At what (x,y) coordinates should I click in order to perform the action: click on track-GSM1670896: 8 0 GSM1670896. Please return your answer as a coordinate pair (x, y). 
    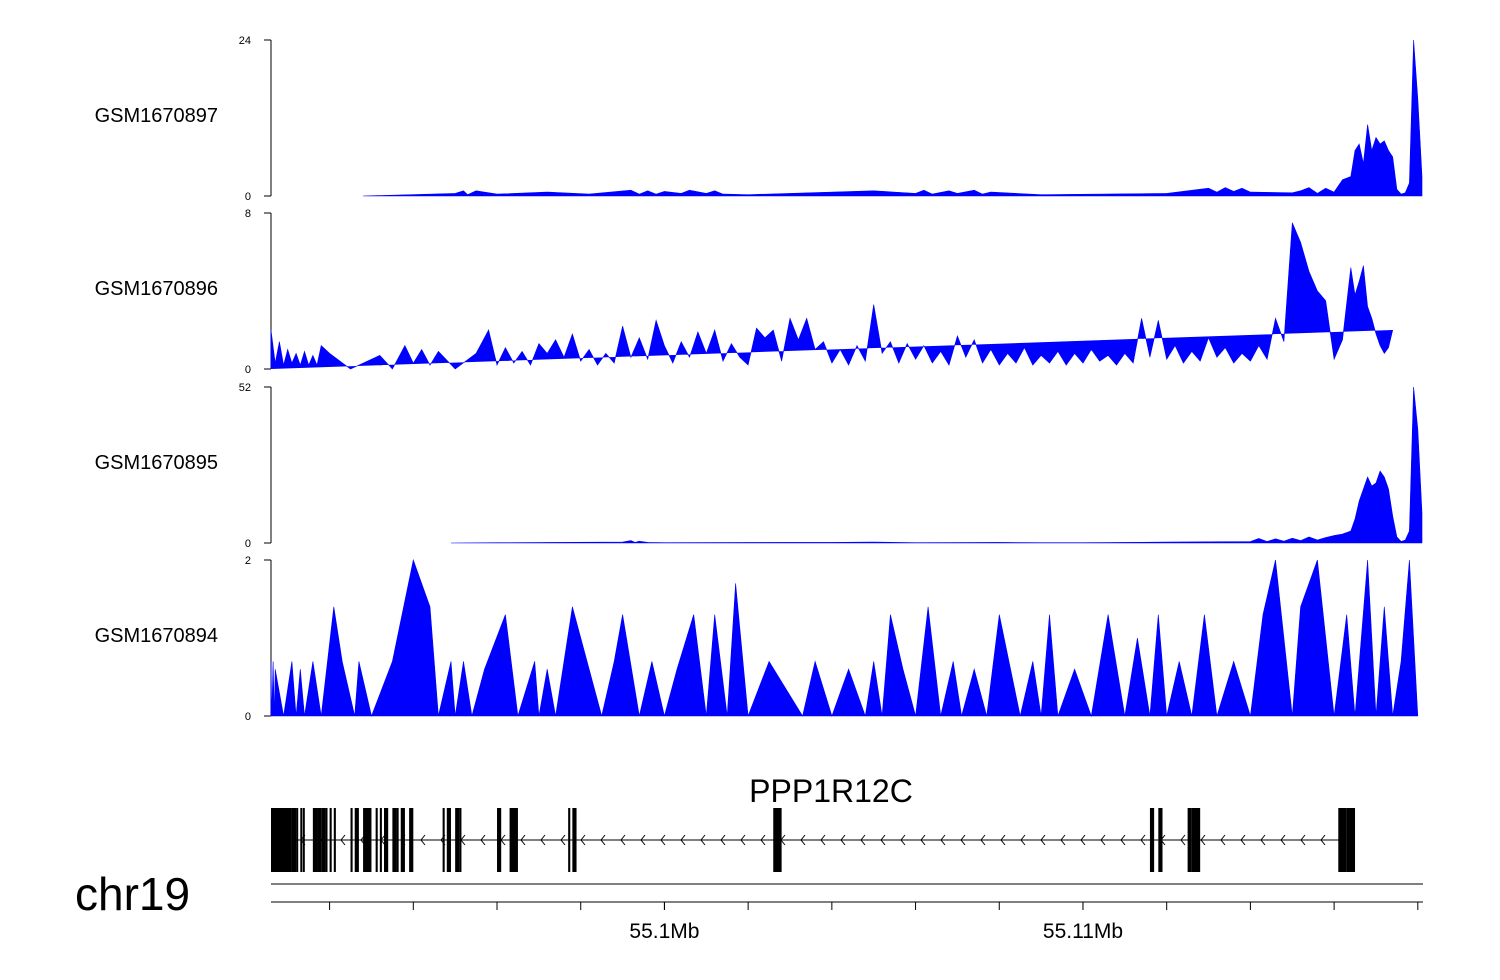
    Looking at the image, I should click on (744, 292).